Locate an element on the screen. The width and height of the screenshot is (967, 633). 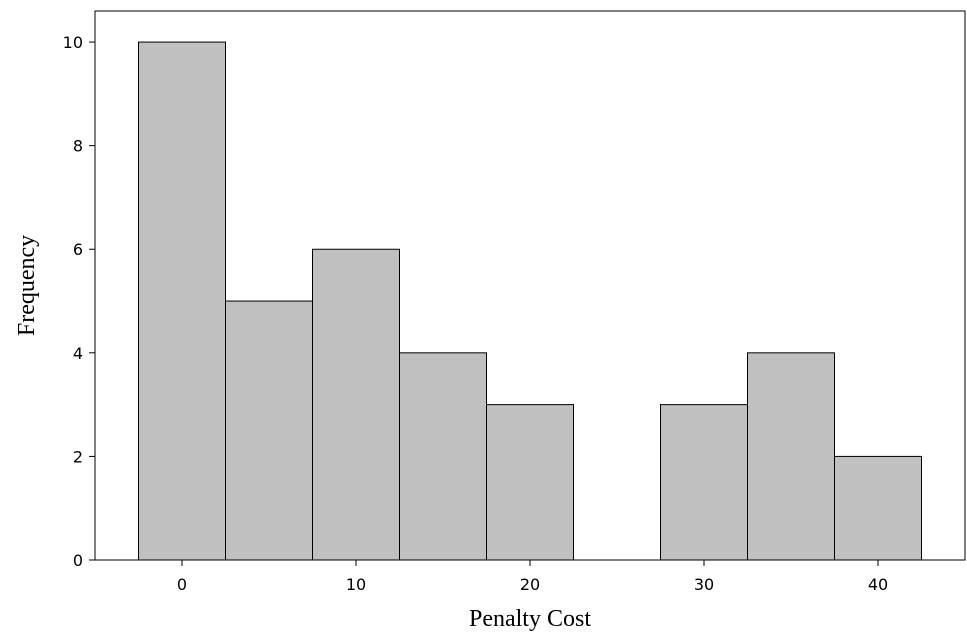
y-tick-label: 10 is located at coordinates (73, 42).